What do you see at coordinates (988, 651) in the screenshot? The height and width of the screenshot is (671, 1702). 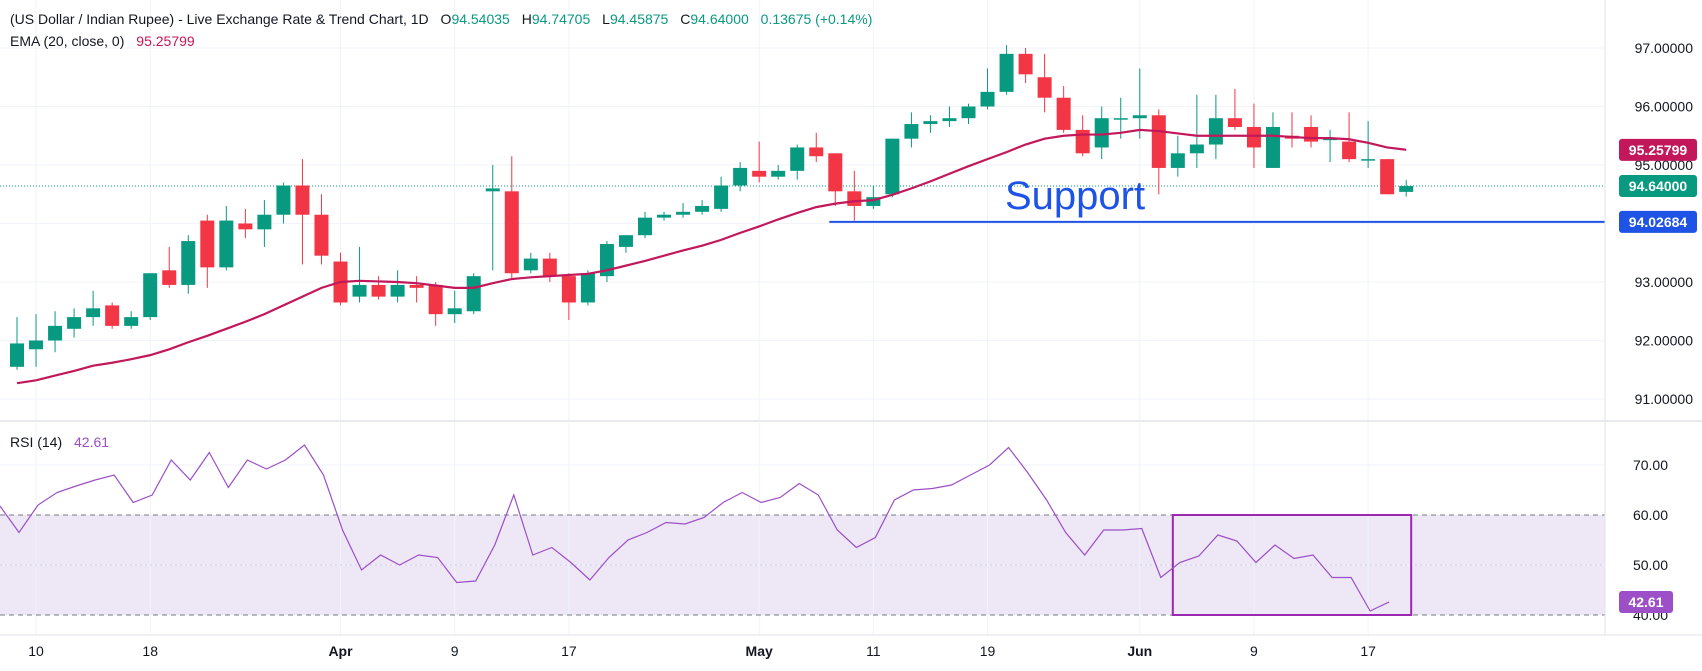 I see `time-tick-label: 19` at bounding box center [988, 651].